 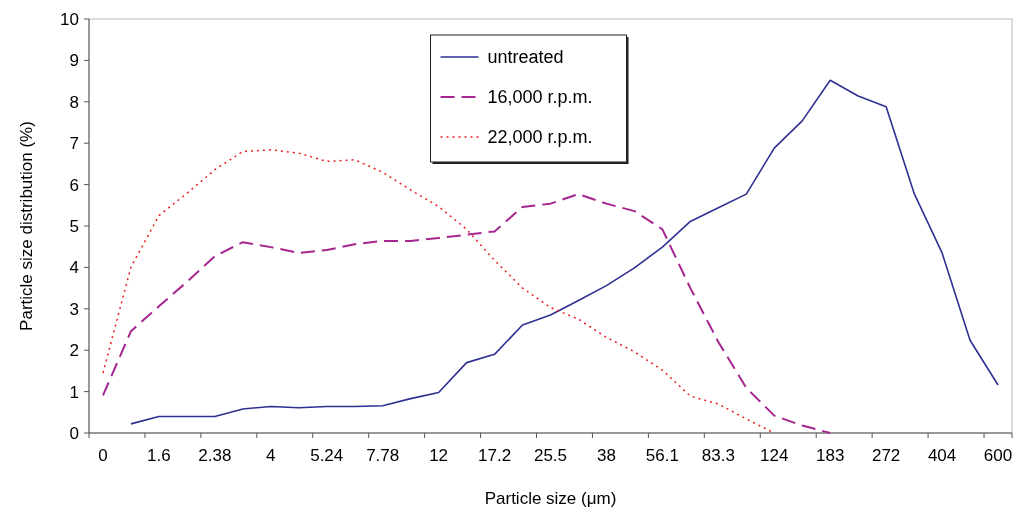 I want to click on x-tick-label: 272, so click(x=886, y=455).